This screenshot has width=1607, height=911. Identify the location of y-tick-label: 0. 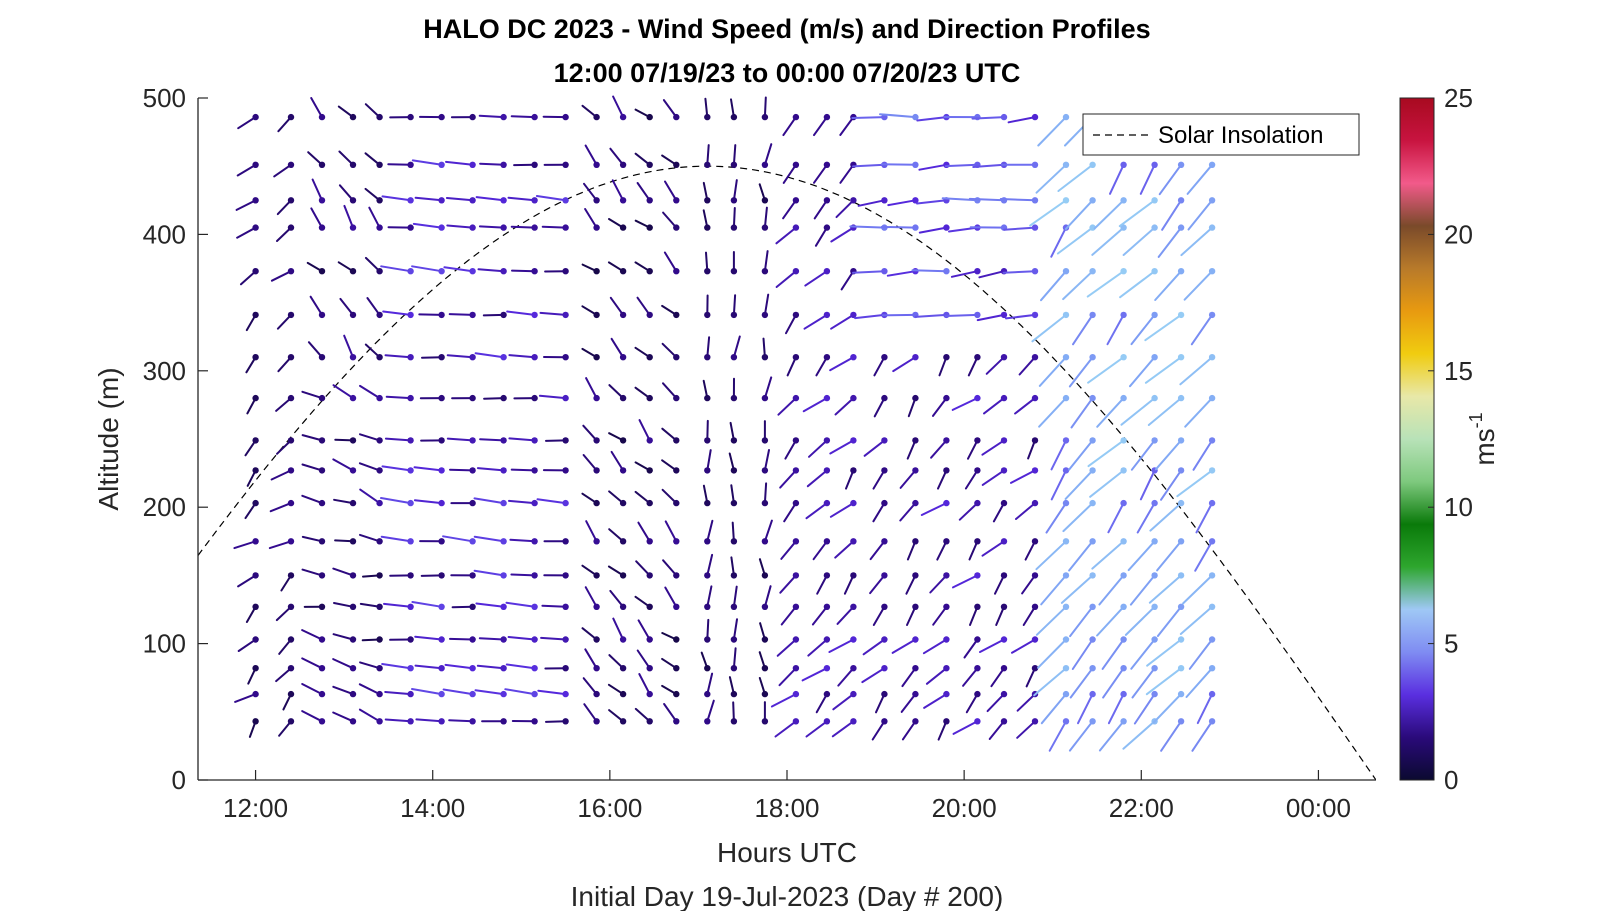
(179, 780).